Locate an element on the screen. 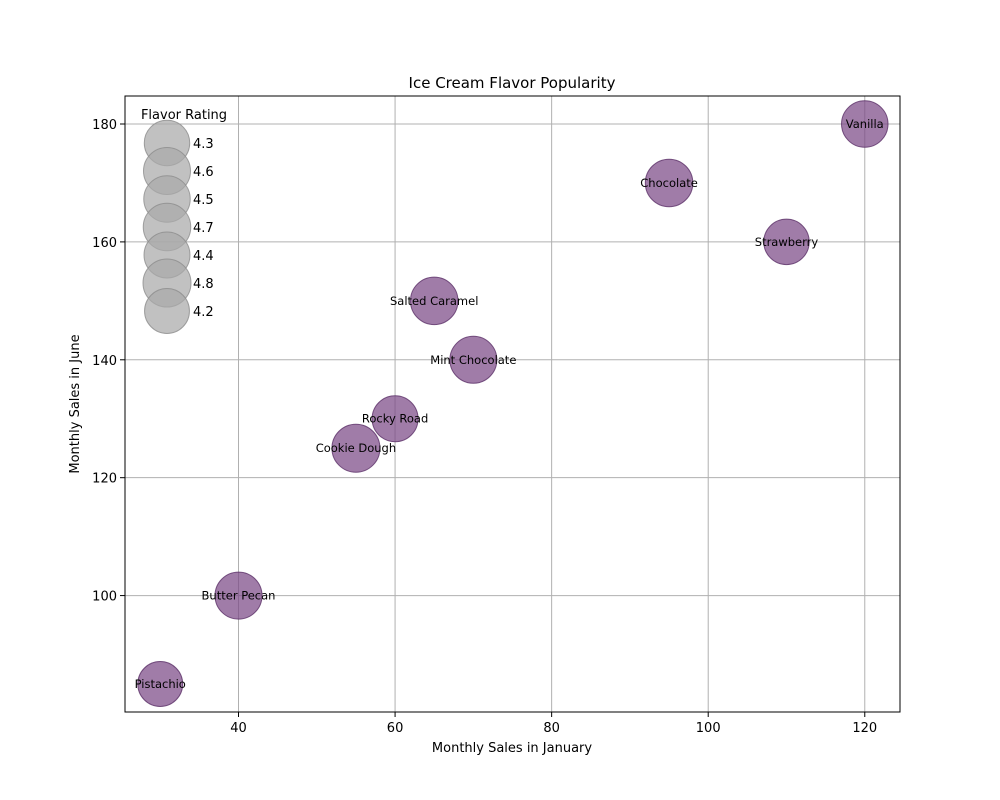  point-label: Pistachio is located at coordinates (160, 684).